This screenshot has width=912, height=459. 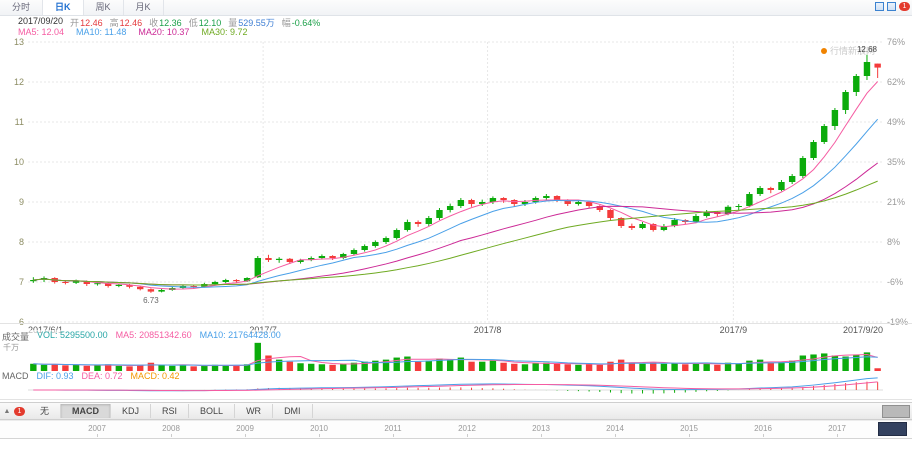 I want to click on timeline-year-label: 2009, so click(x=245, y=428).